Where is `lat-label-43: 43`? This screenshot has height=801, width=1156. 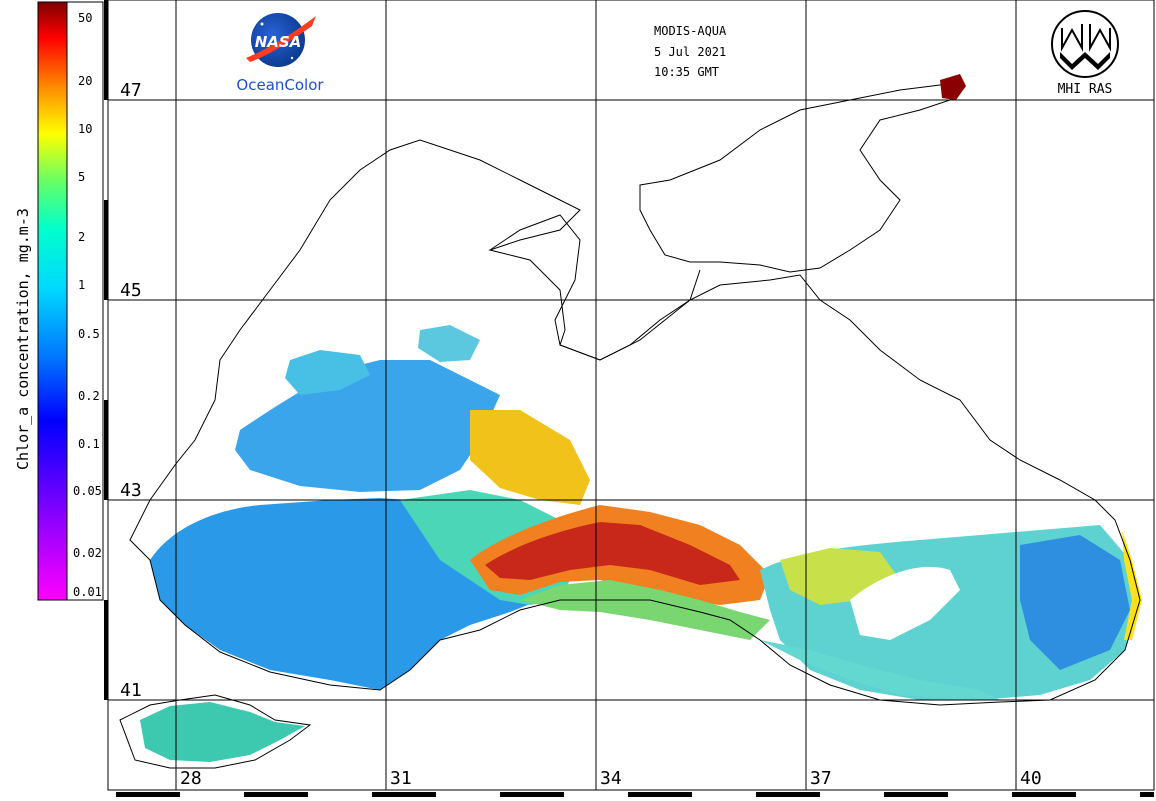
lat-label-43: 43 is located at coordinates (131, 490).